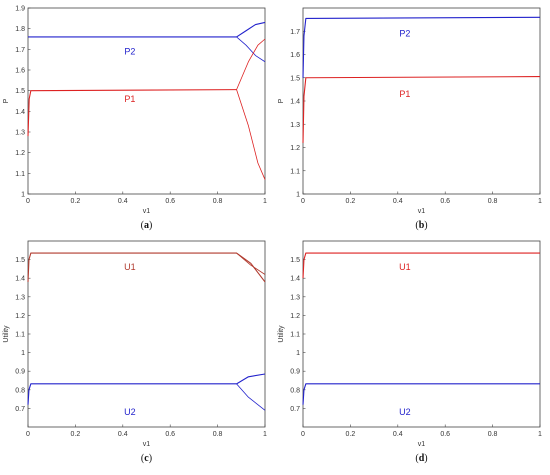 The width and height of the screenshot is (550, 475). I want to click on y-tick-label: 1.7, so click(20, 50).